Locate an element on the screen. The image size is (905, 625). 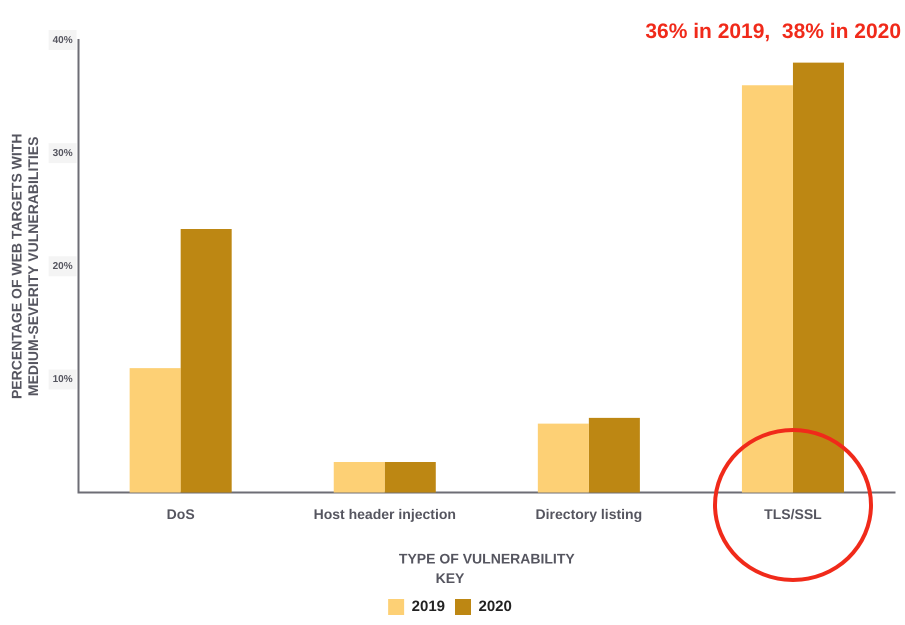
x-tick-label: Directory listing is located at coordinates (589, 514).